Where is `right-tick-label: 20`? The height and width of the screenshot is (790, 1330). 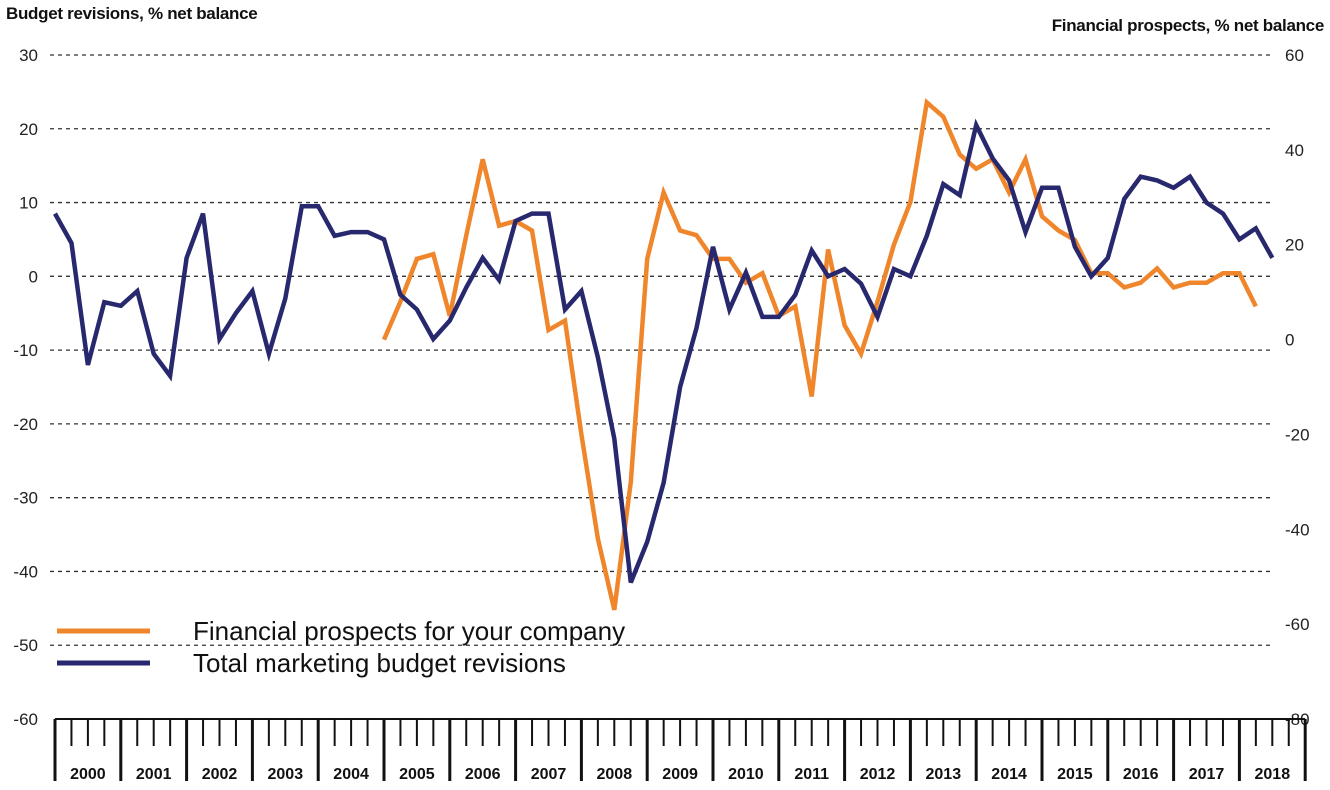
right-tick-label: 20 is located at coordinates (1294, 245).